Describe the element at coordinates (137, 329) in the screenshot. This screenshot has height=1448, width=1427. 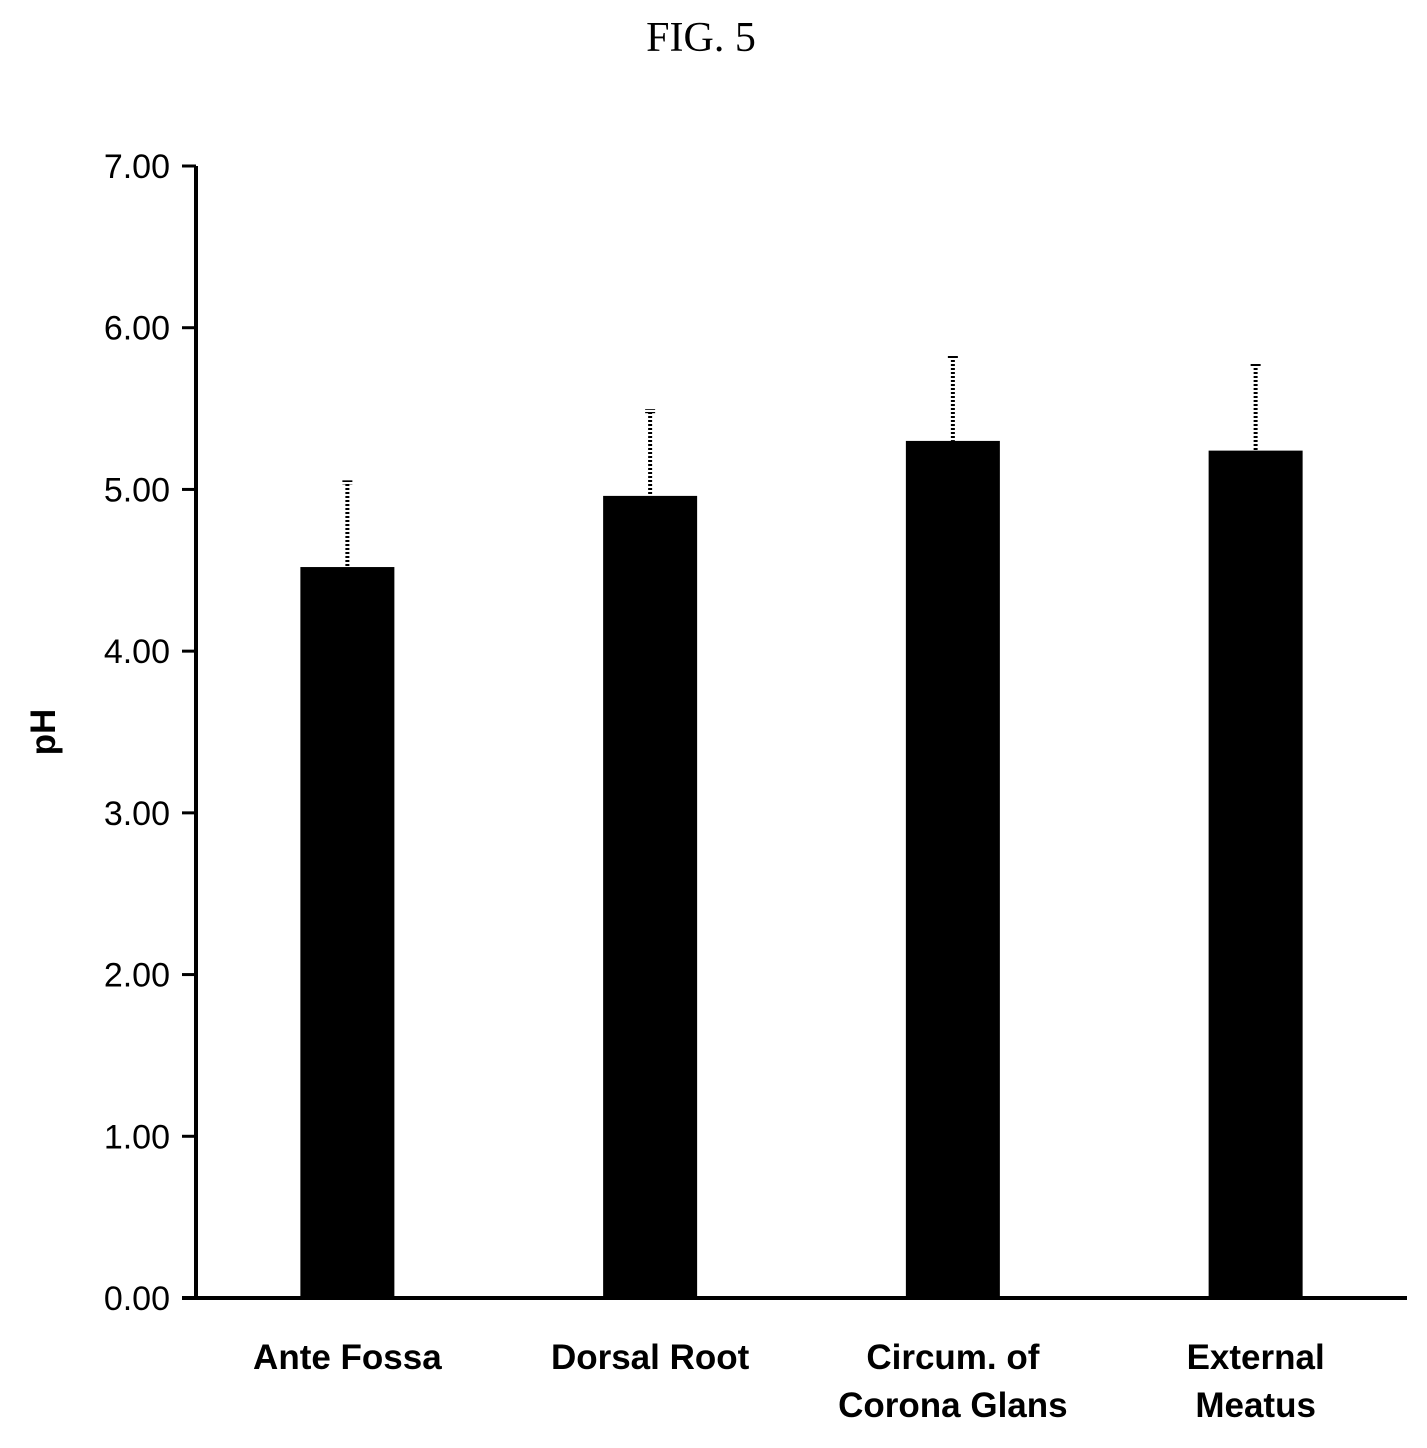
I see `y-tick-label: 6.00` at that location.